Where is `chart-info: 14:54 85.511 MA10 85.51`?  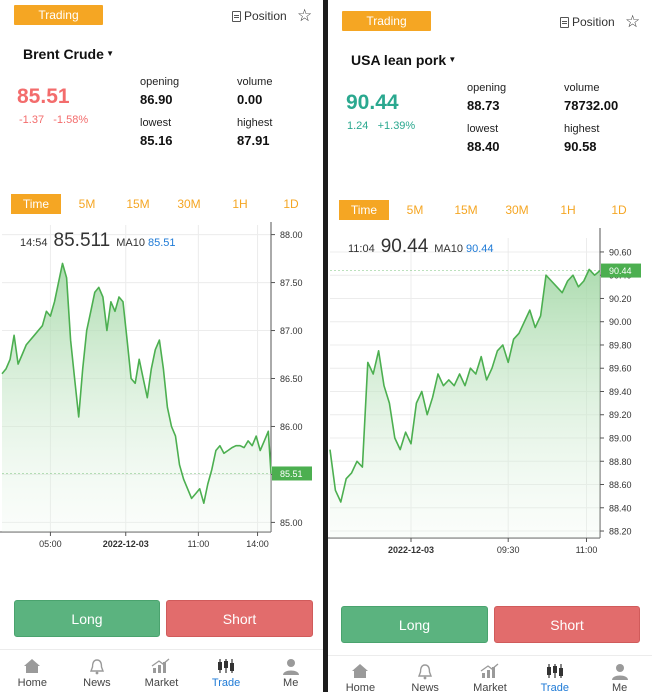
chart-info: 14:54 85.511 MA10 85.51 is located at coordinates (98, 241).